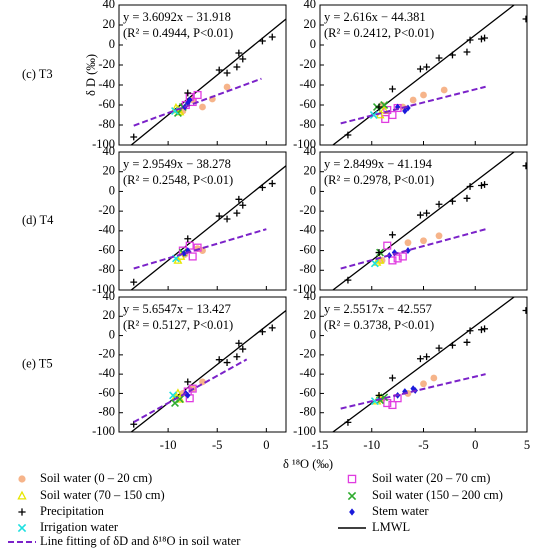 Image resolution: width=533 pixels, height=550 pixels. Describe the element at coordinates (96, 478) in the screenshot. I see `legend-label: Soil water (0 – 20 cm)` at that location.